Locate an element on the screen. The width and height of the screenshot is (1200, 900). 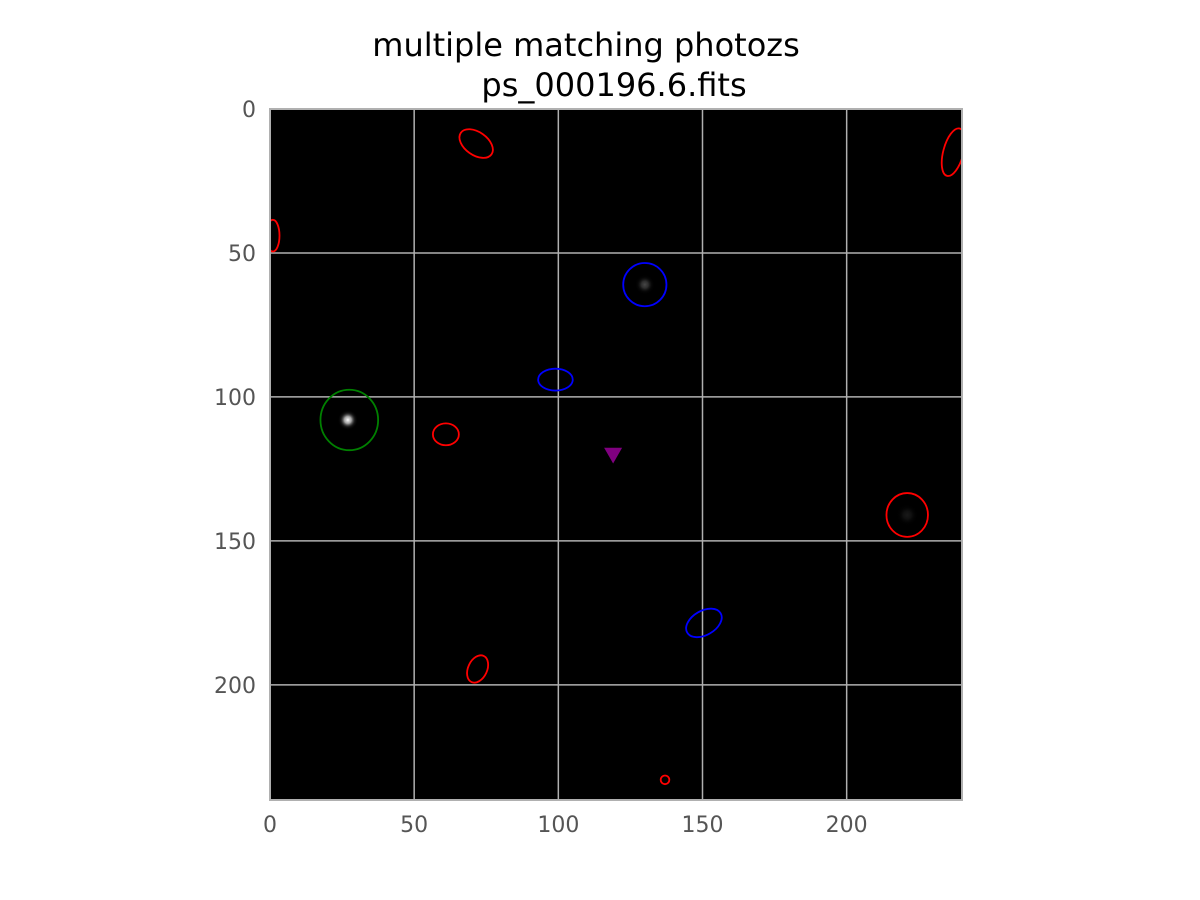
chart-subtitle: ps_000196.6.fits is located at coordinates (613, 85).